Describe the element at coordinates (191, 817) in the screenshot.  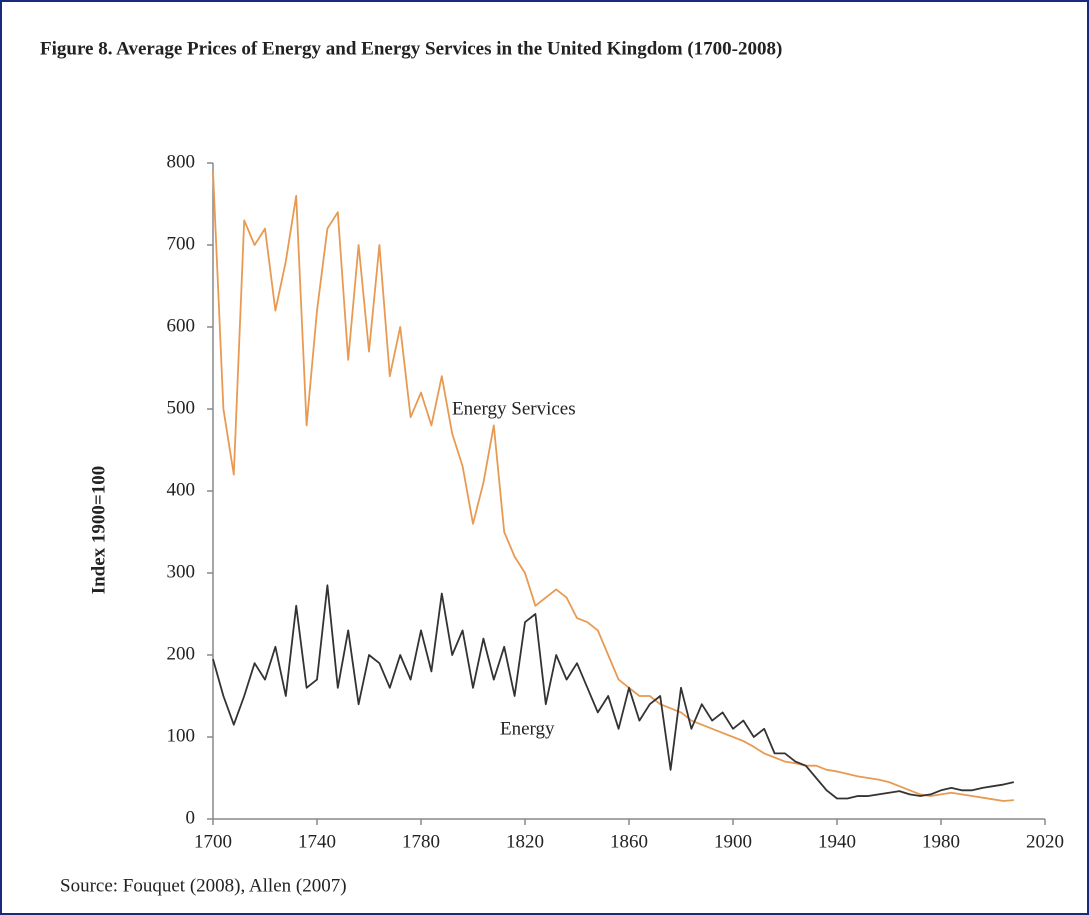
I see `y-tick-label: 0` at that location.